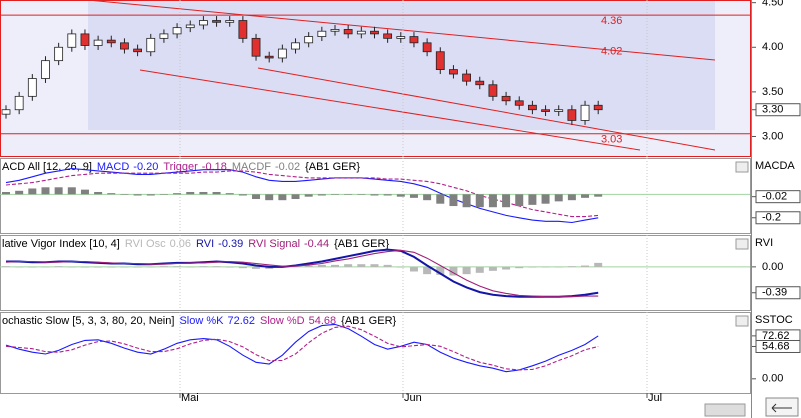 The height and width of the screenshot is (418, 801). Describe the element at coordinates (611, 51) in the screenshot. I see `level-label: 4.02` at that location.